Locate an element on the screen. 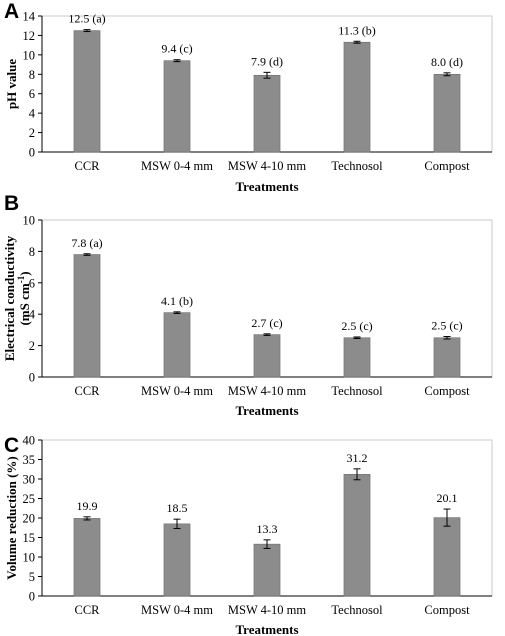  panel-c-y-tick-label: 35 is located at coordinates (29, 460).